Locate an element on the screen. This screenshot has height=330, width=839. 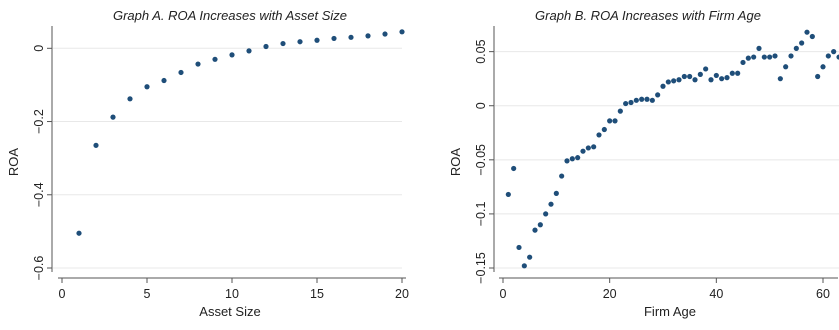
chart-b-y-tick-label: −0.05 is located at coordinates (481, 160).